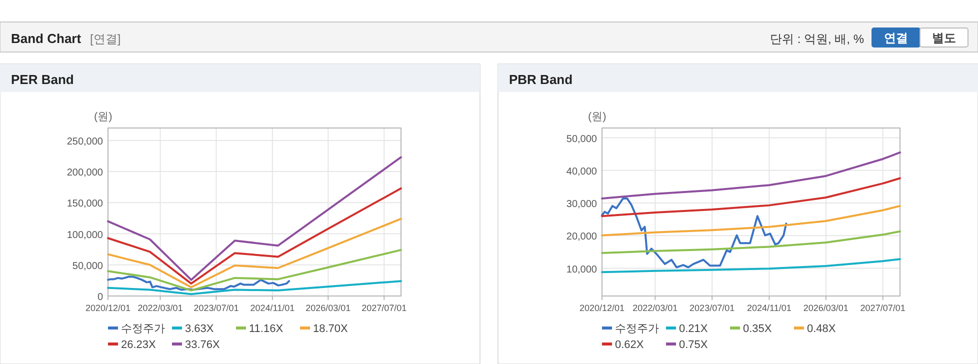  Describe the element at coordinates (203, 345) in the screenshot. I see `legend-label: 33.76X` at that location.